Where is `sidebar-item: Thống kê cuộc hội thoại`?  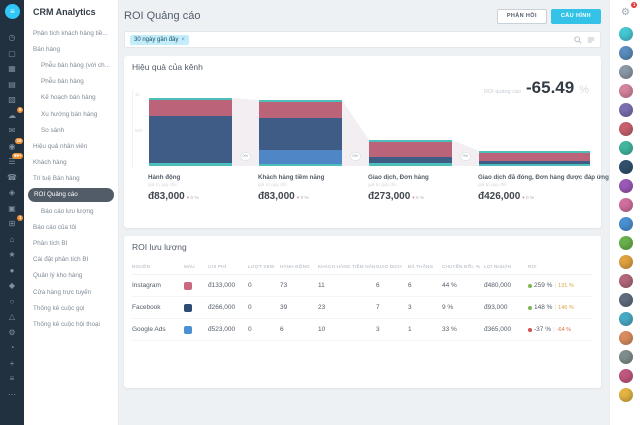
sidebar-item: Thống kê cuộc hội thoại is located at coordinates (66, 324).